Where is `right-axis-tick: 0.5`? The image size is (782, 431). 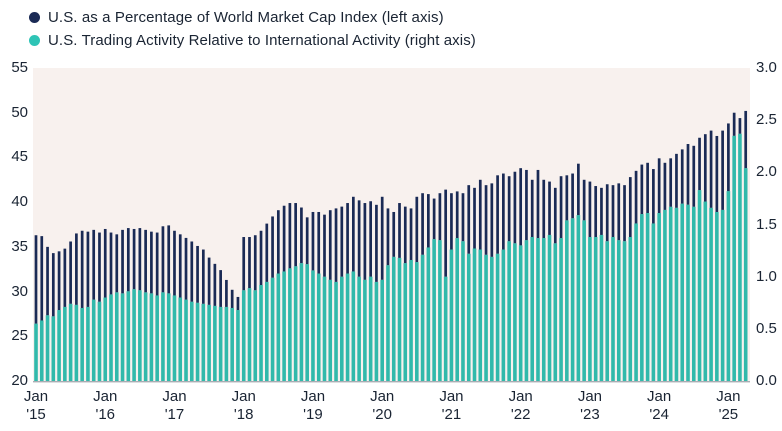 right-axis-tick: 0.5 is located at coordinates (766, 328).